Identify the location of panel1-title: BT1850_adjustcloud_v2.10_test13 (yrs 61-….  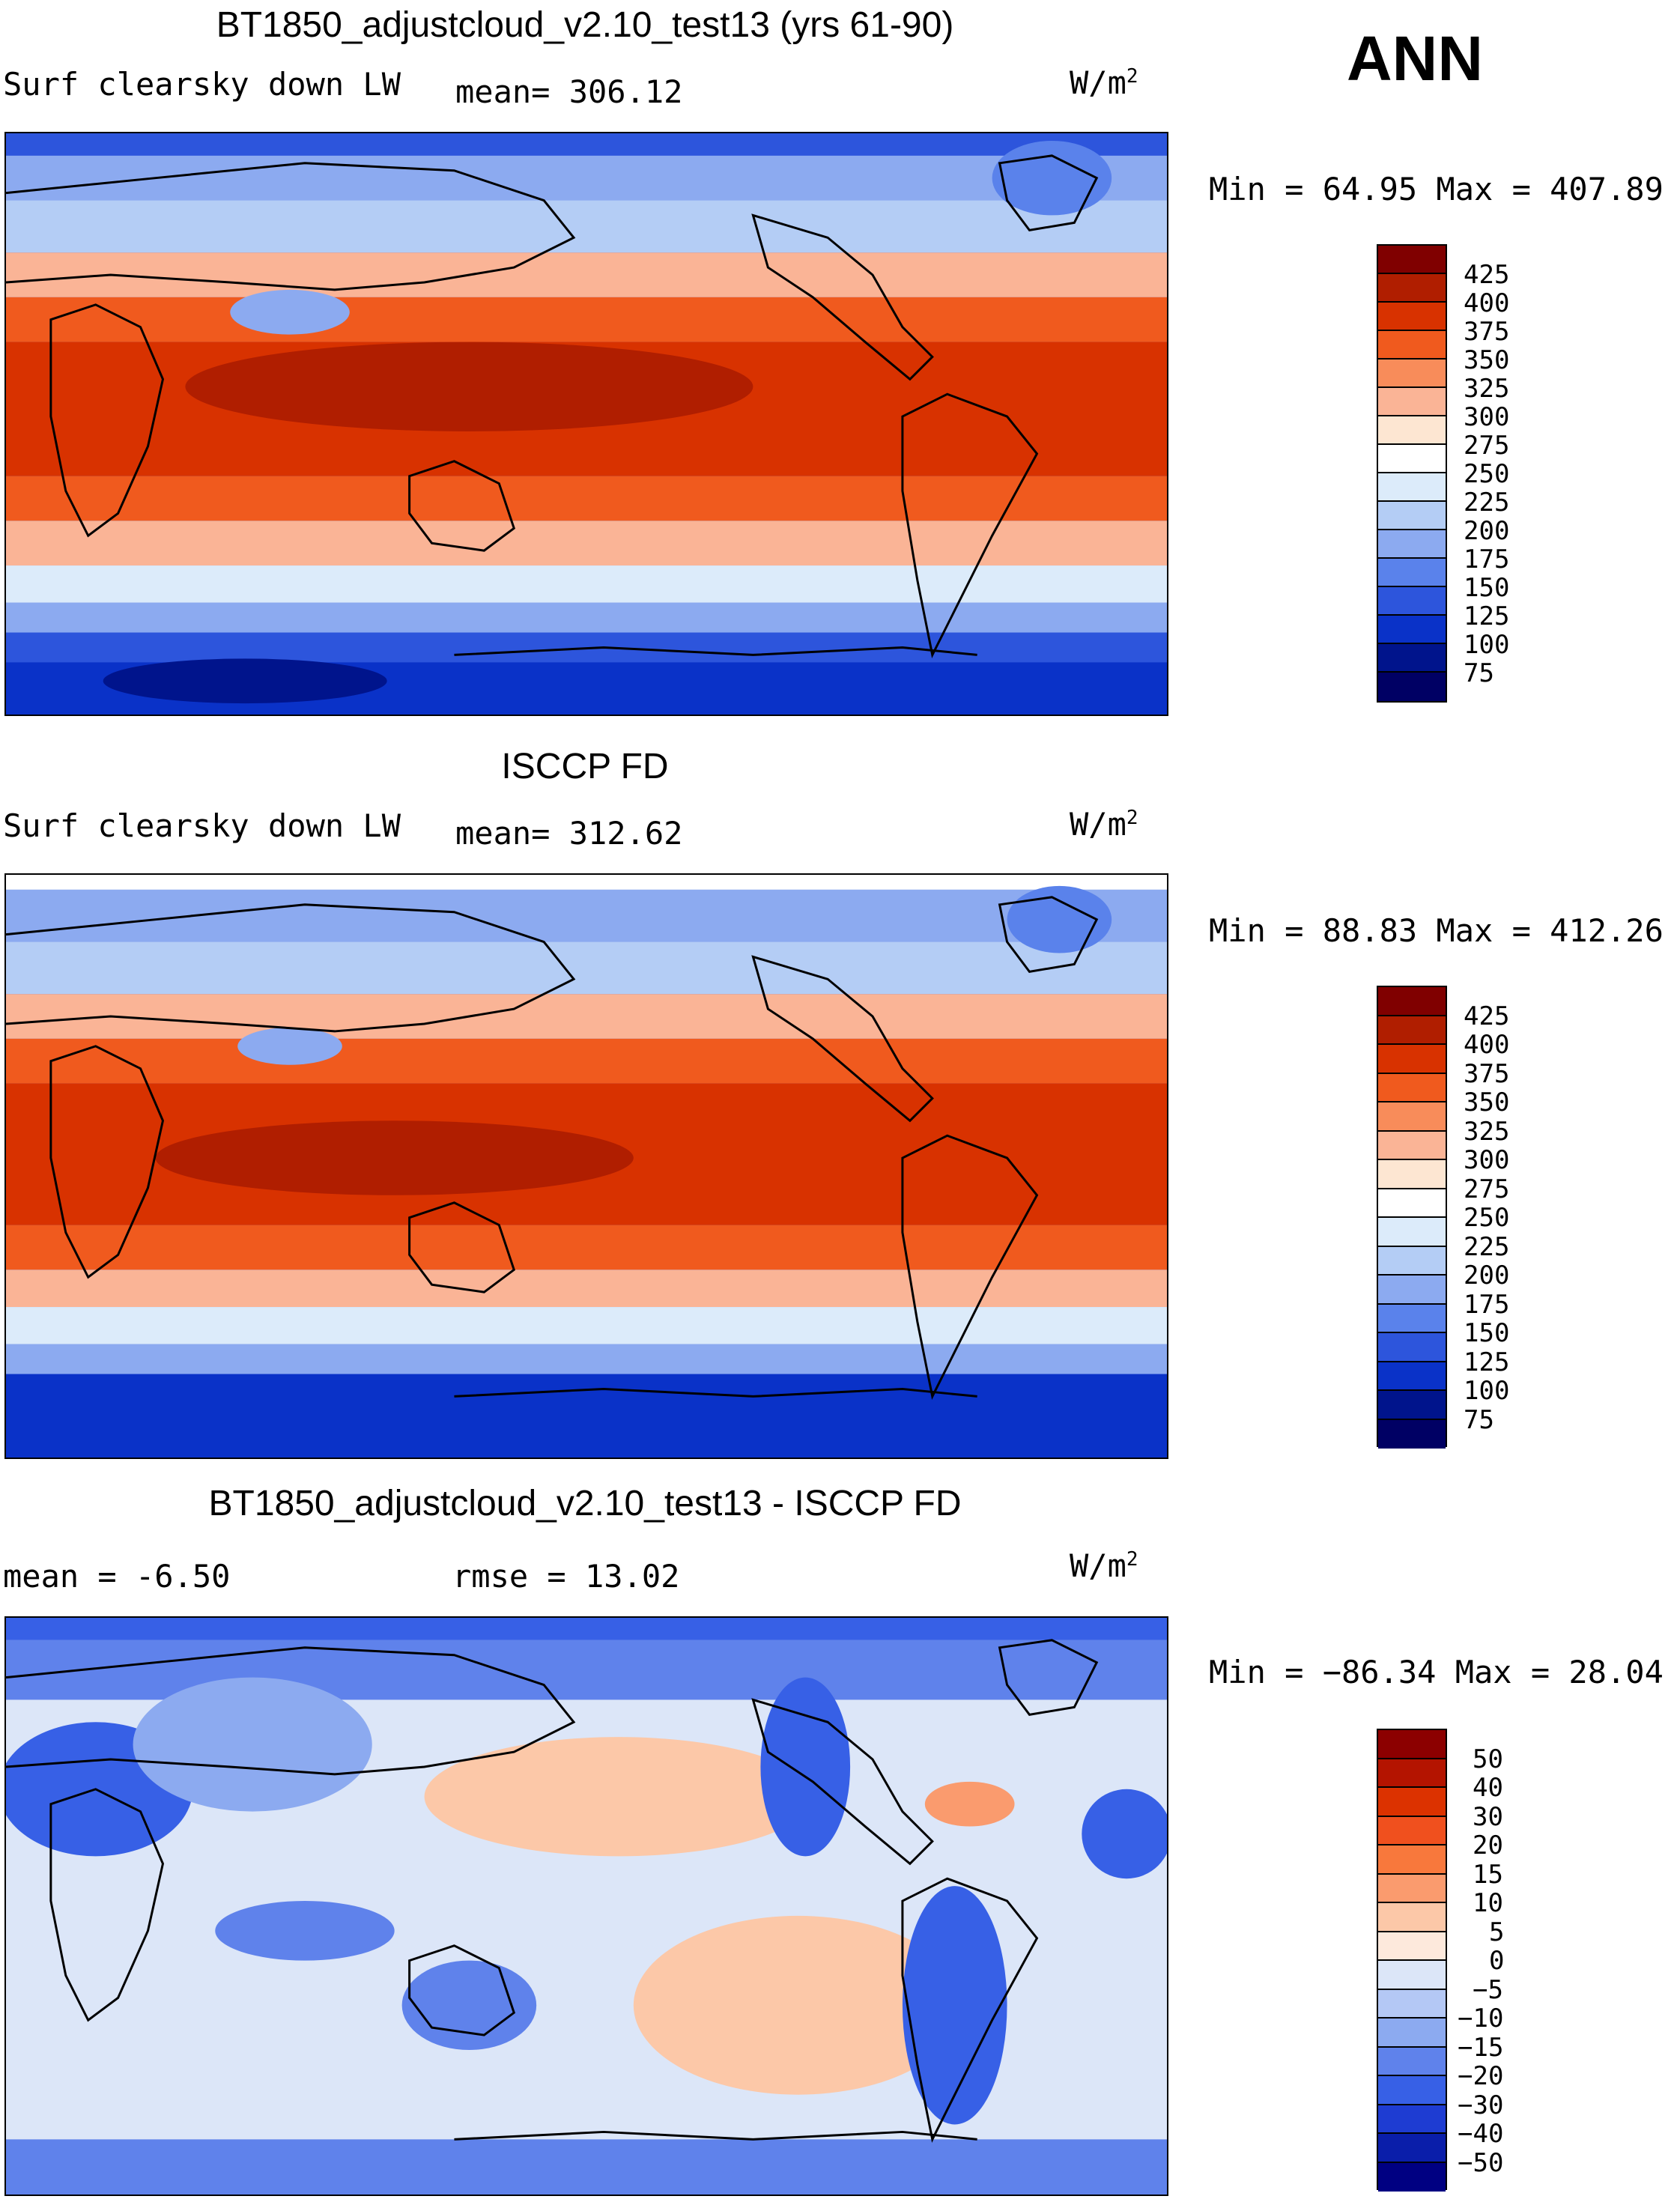
(585, 25).